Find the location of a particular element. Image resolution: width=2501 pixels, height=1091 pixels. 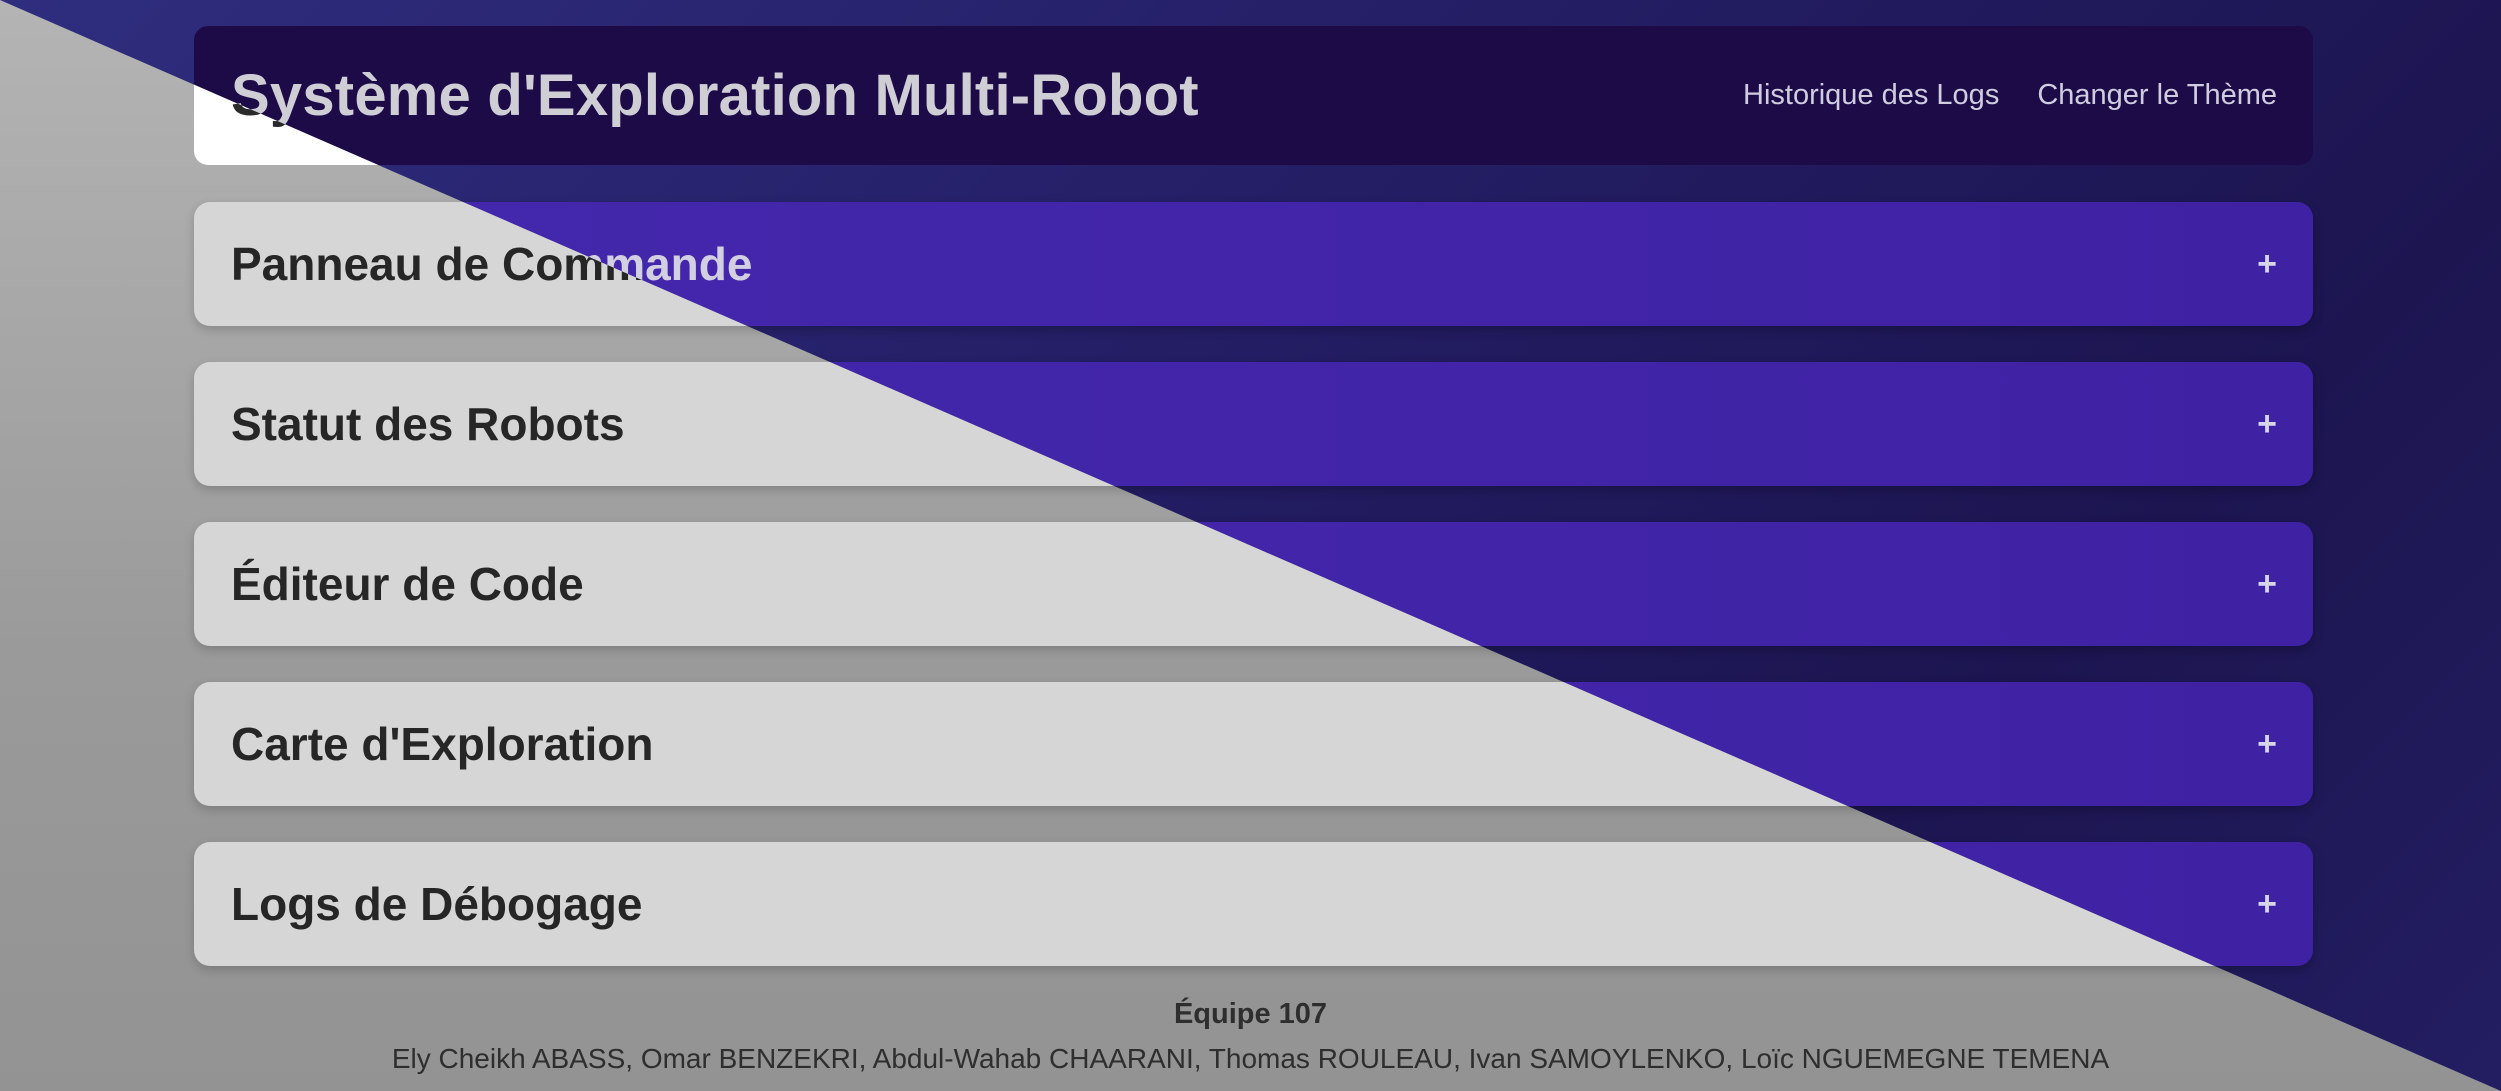

section-title: Éditeur de Code is located at coordinates (407, 584).